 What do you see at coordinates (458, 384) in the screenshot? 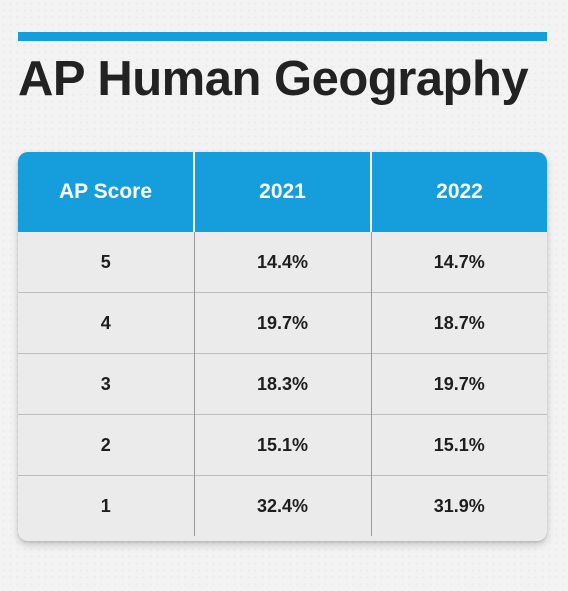
I see `value-2022-cell: 19.7%` at bounding box center [458, 384].